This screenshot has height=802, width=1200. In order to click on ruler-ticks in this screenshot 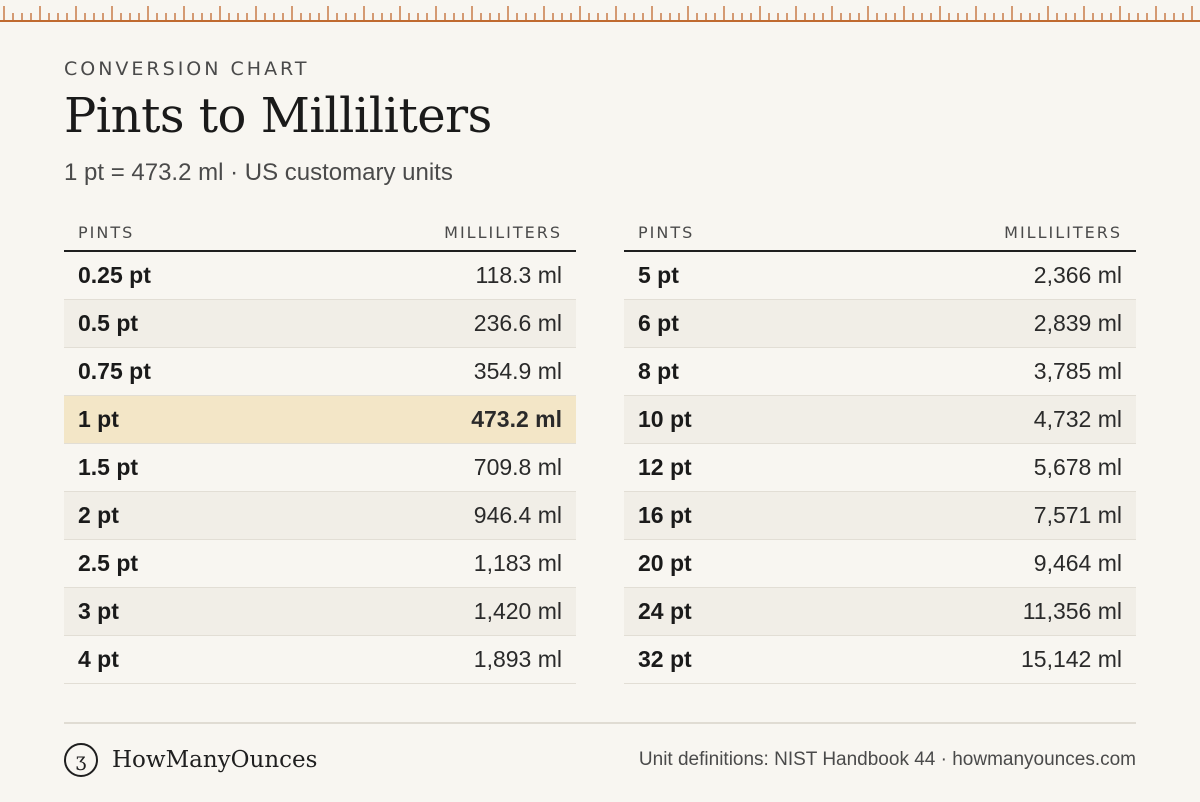, I will do `click(598, 13)`.